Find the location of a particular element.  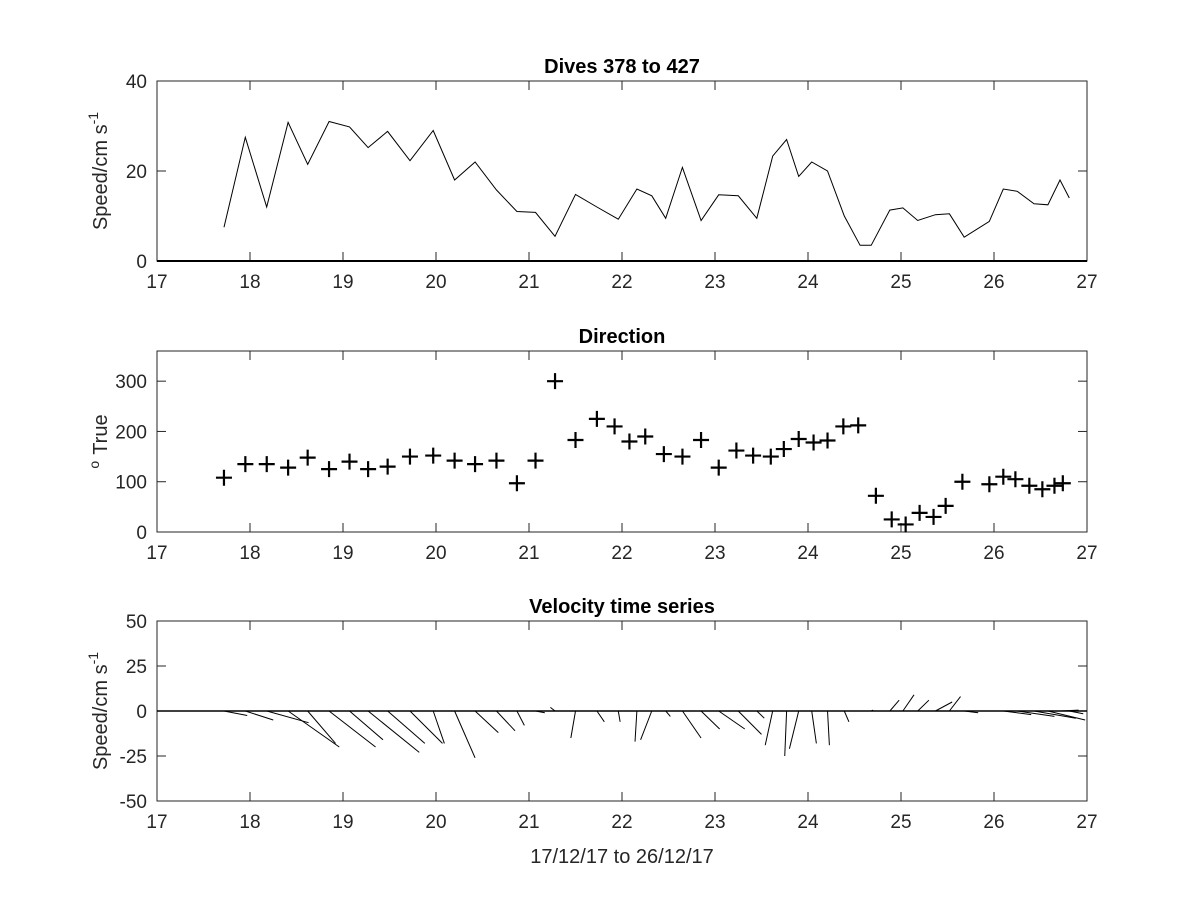

panel3-xtick-label: 18 is located at coordinates (249, 822).